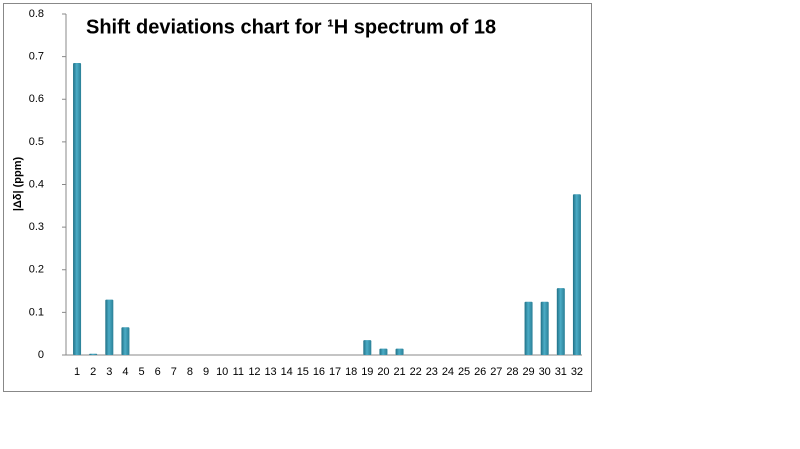 The height and width of the screenshot is (449, 800). I want to click on x-tick-label: 17, so click(335, 372).